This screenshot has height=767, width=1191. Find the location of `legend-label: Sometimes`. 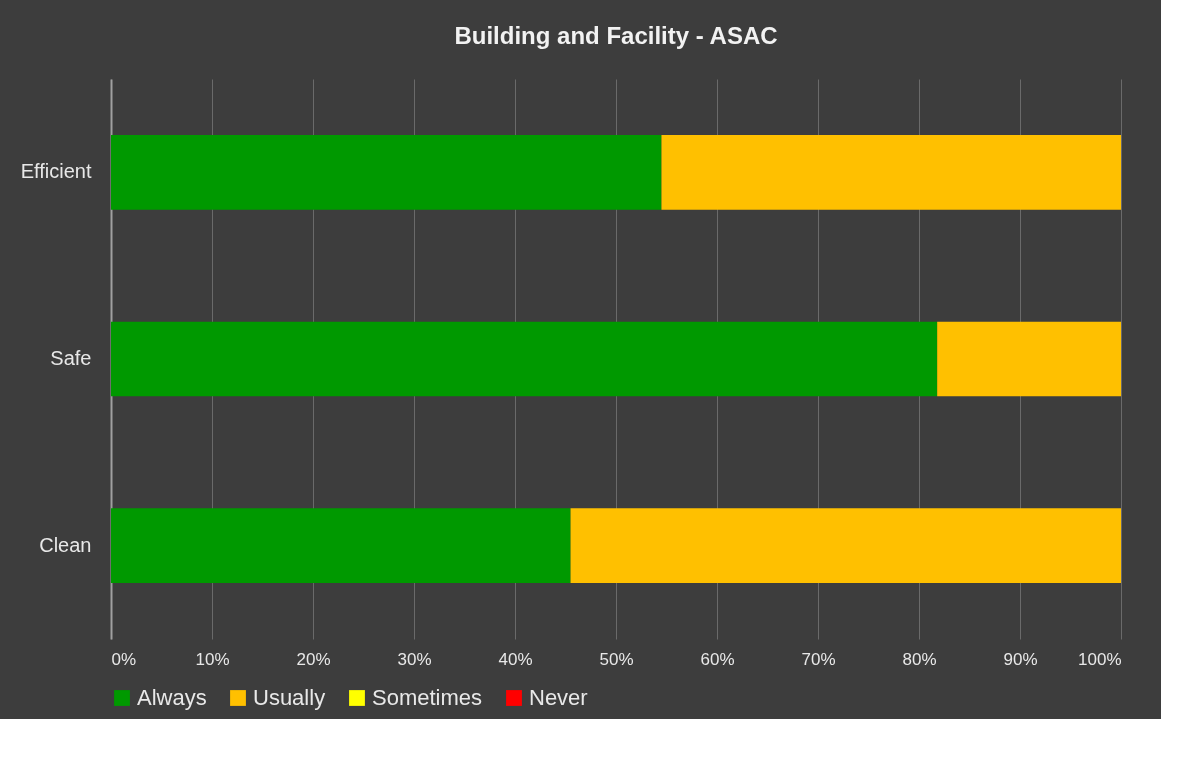

legend-label: Sometimes is located at coordinates (427, 697).